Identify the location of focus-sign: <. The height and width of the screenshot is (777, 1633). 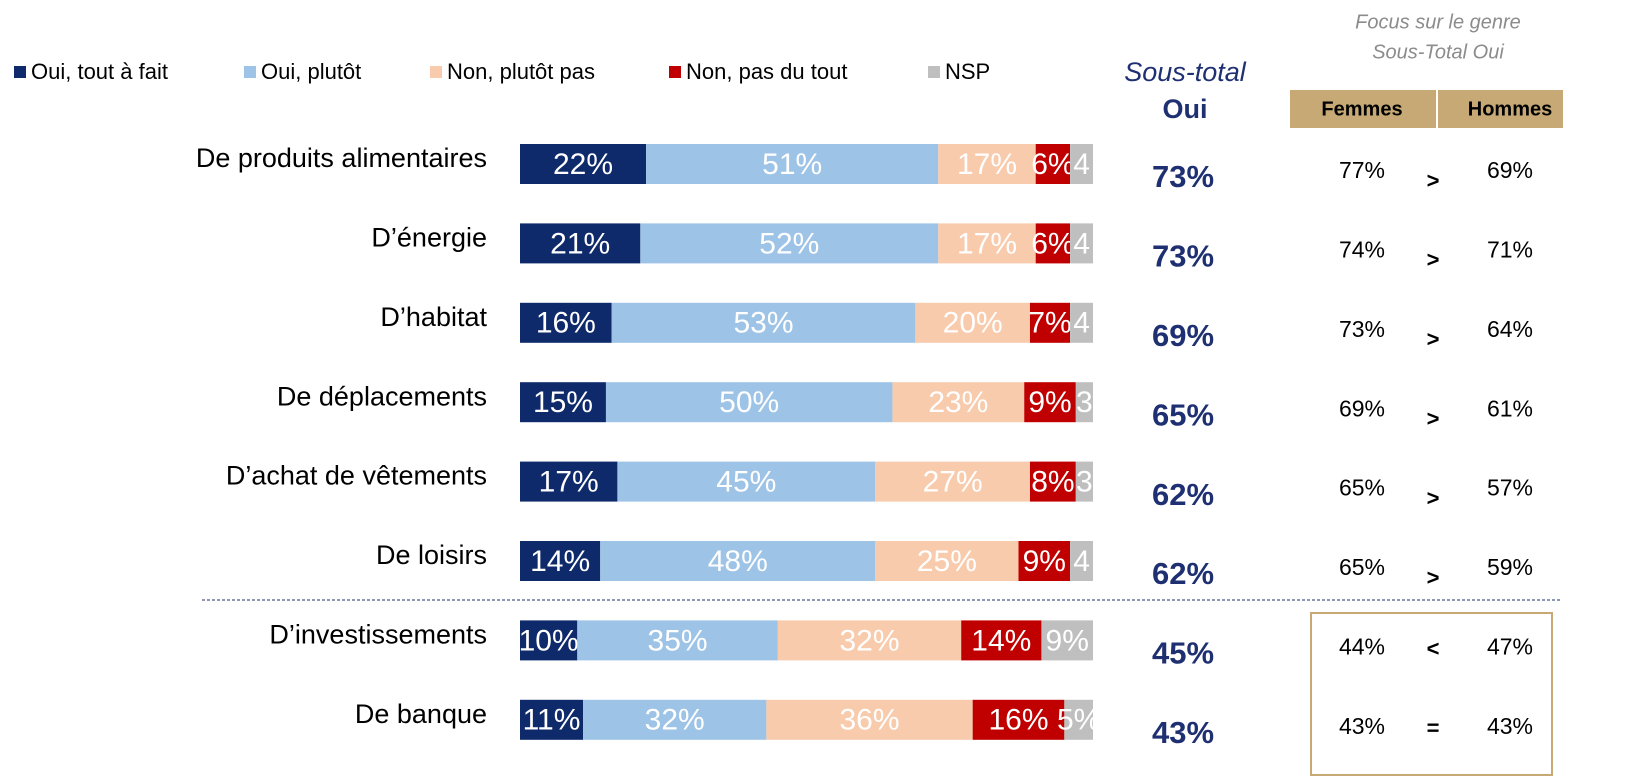
(1433, 648).